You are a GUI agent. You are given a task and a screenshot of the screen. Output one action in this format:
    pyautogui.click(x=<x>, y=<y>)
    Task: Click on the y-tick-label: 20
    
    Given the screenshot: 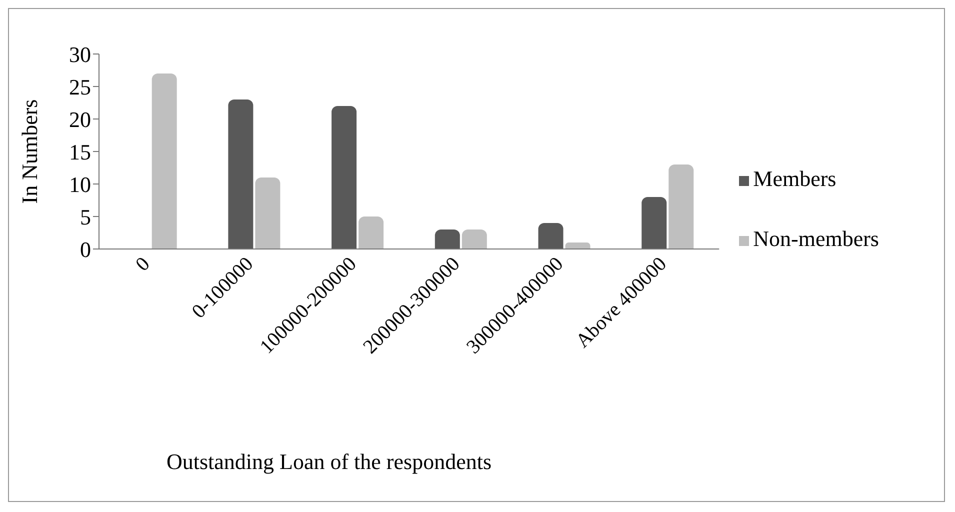 What is the action you would take?
    pyautogui.click(x=80, y=119)
    